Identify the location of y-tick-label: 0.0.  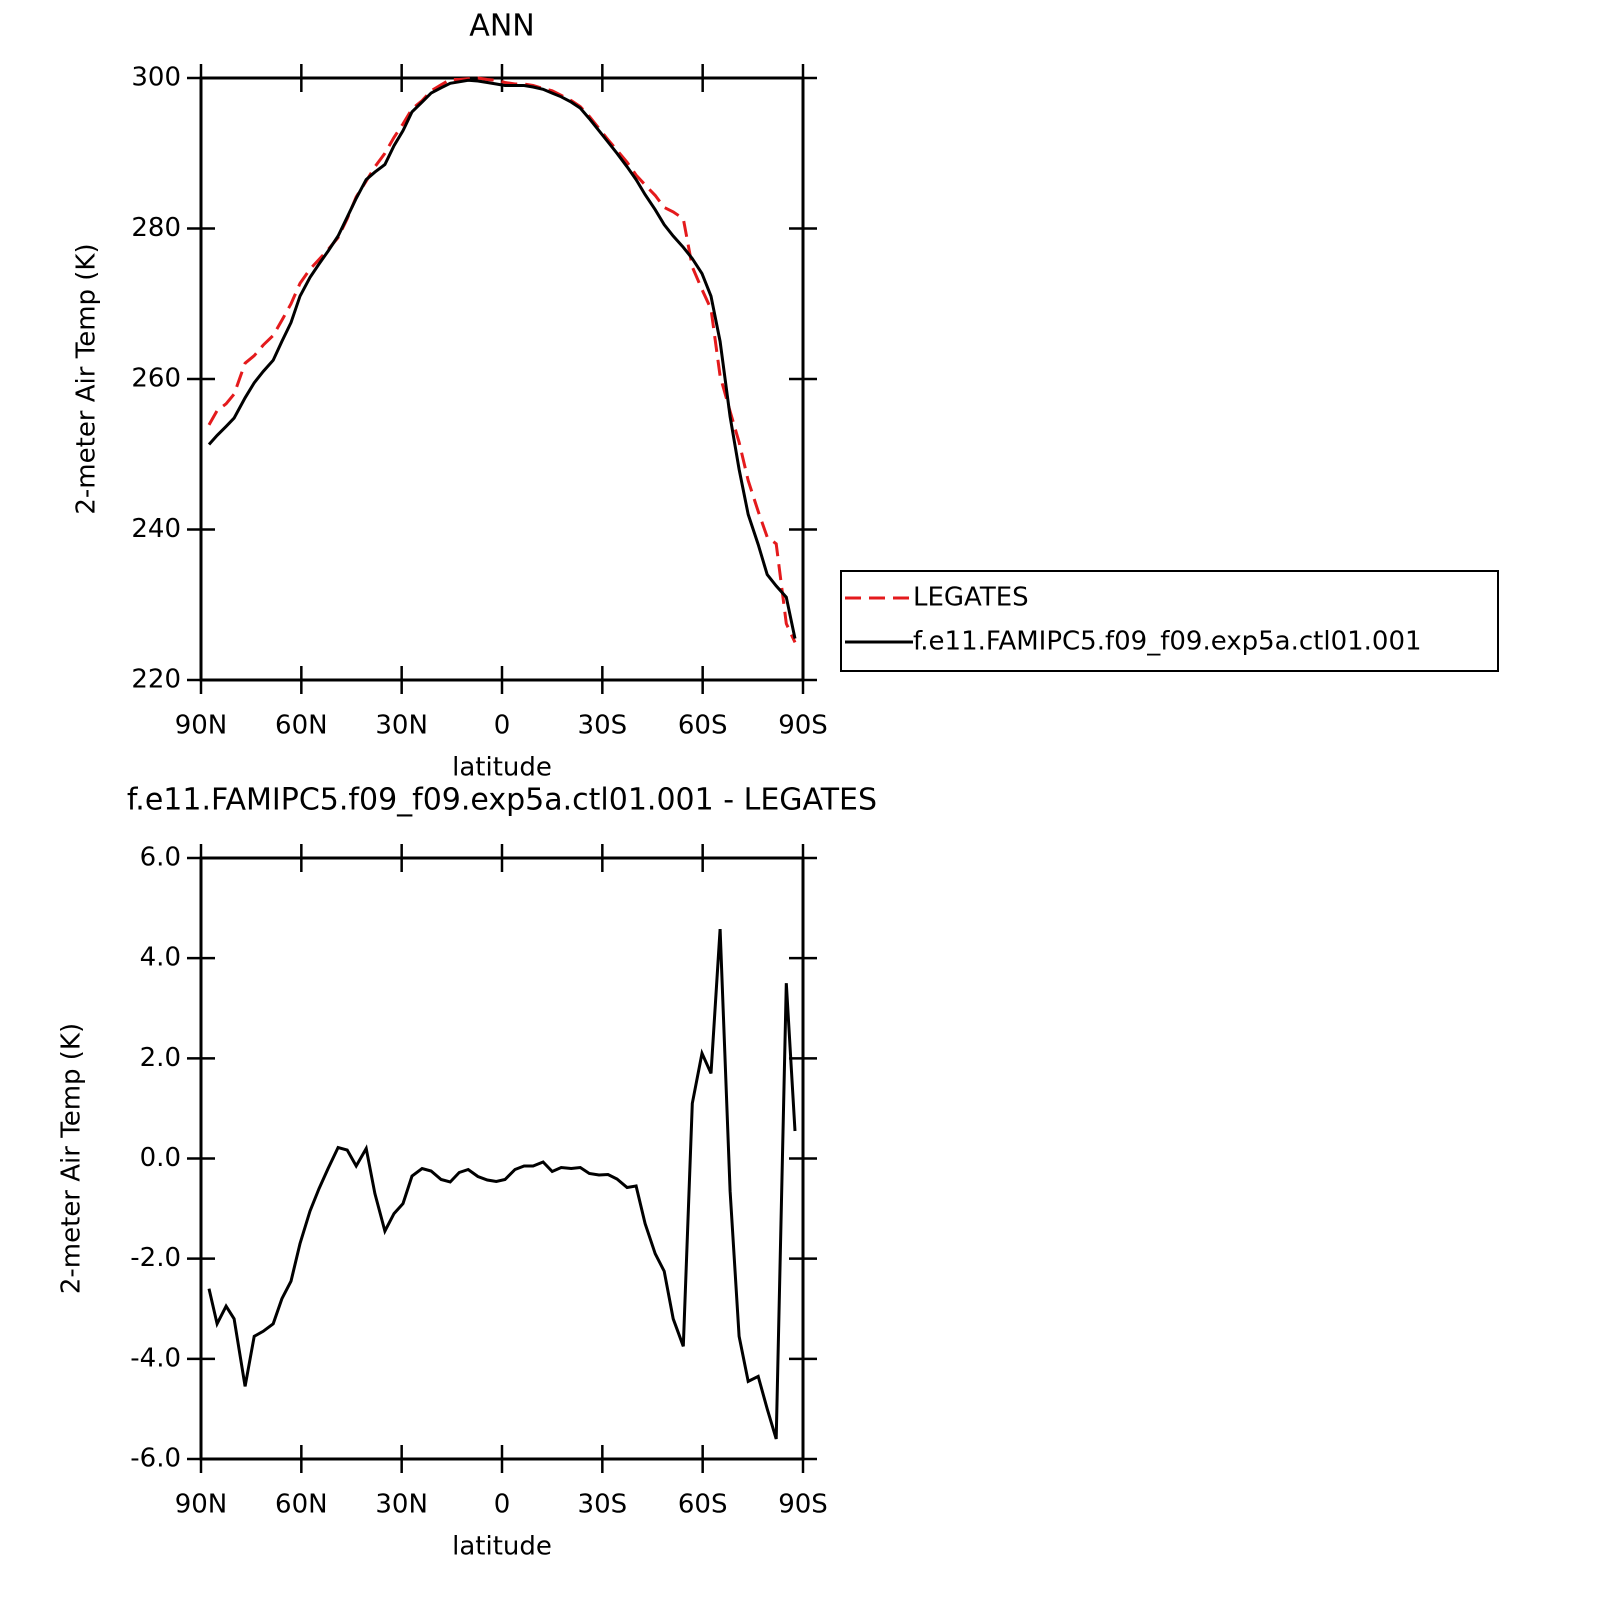
(160, 1158).